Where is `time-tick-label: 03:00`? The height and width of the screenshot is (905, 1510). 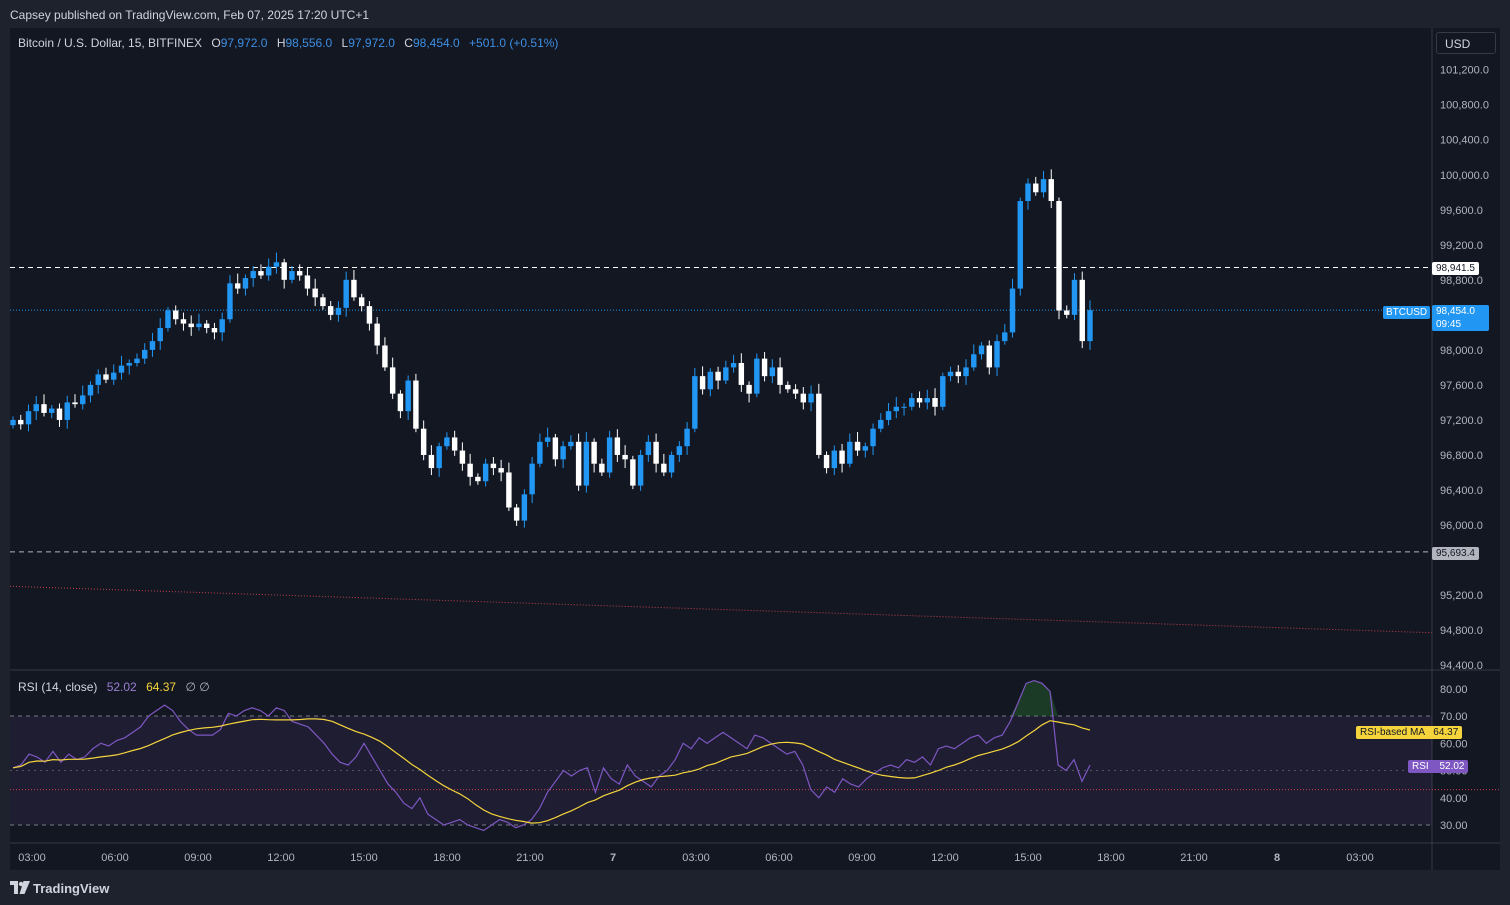
time-tick-label: 03:00 is located at coordinates (1360, 858).